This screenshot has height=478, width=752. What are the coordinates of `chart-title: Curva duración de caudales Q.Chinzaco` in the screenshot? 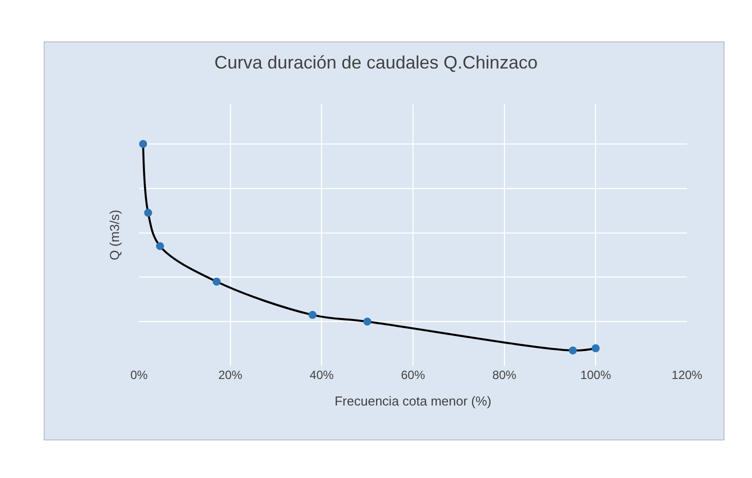 It's located at (376, 62).